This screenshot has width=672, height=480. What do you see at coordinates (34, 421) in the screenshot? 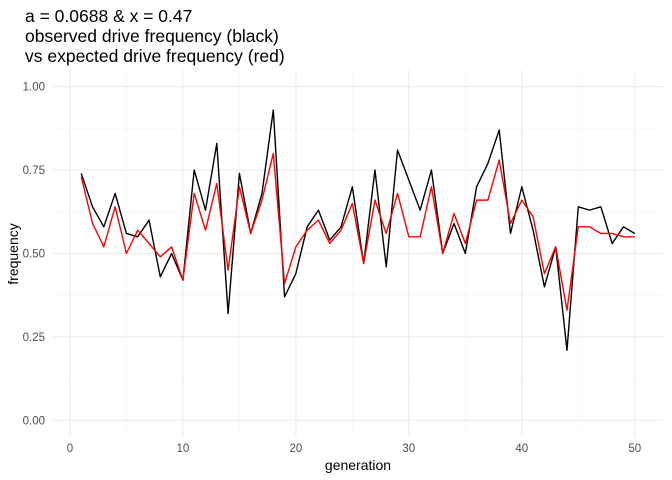
I see `y-tick-label: 0.00` at bounding box center [34, 421].